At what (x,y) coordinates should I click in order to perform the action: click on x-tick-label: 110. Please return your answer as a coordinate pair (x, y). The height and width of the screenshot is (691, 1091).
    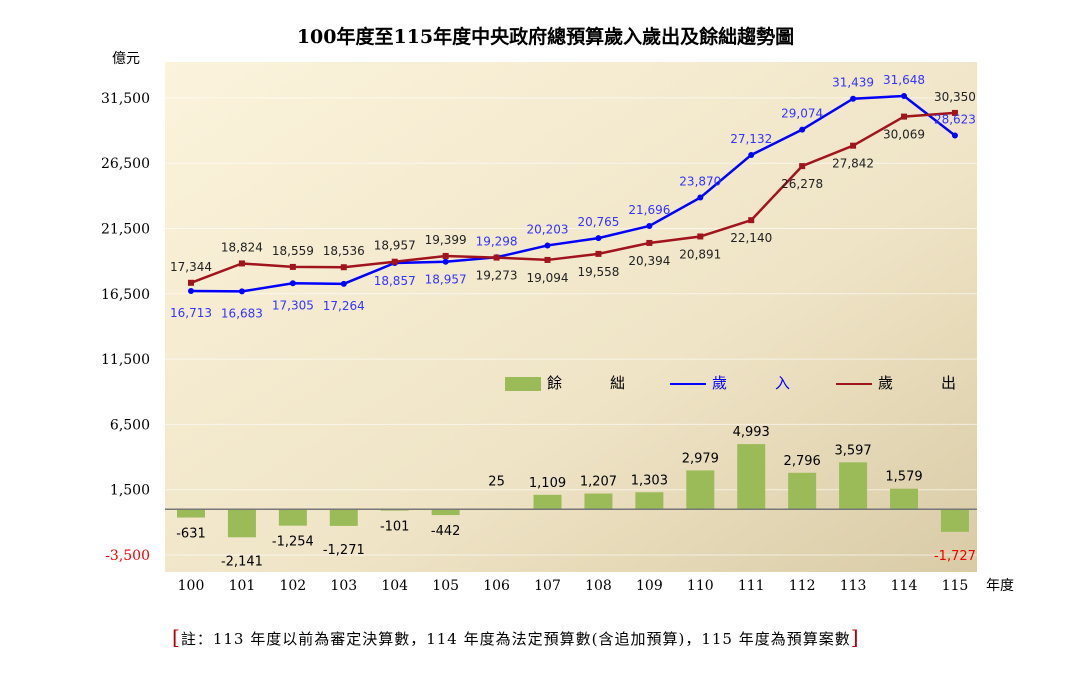
    Looking at the image, I should click on (700, 586).